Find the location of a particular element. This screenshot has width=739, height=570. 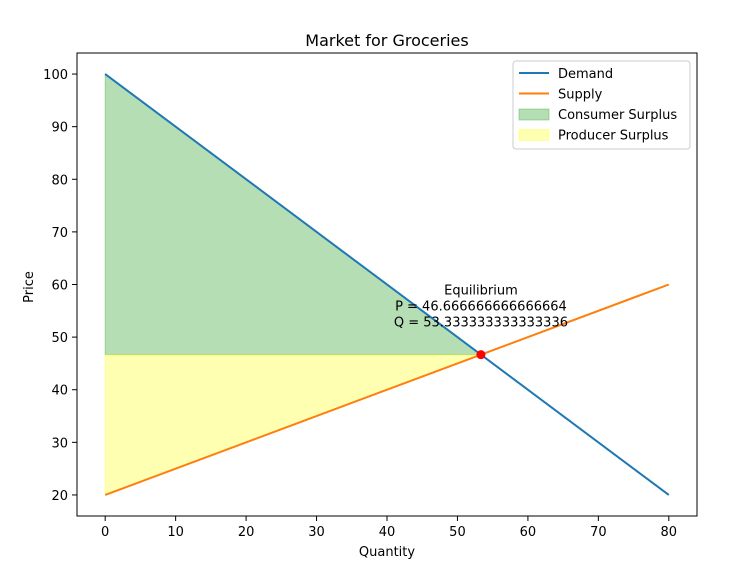

x-axis-label: Quantity is located at coordinates (387, 552).